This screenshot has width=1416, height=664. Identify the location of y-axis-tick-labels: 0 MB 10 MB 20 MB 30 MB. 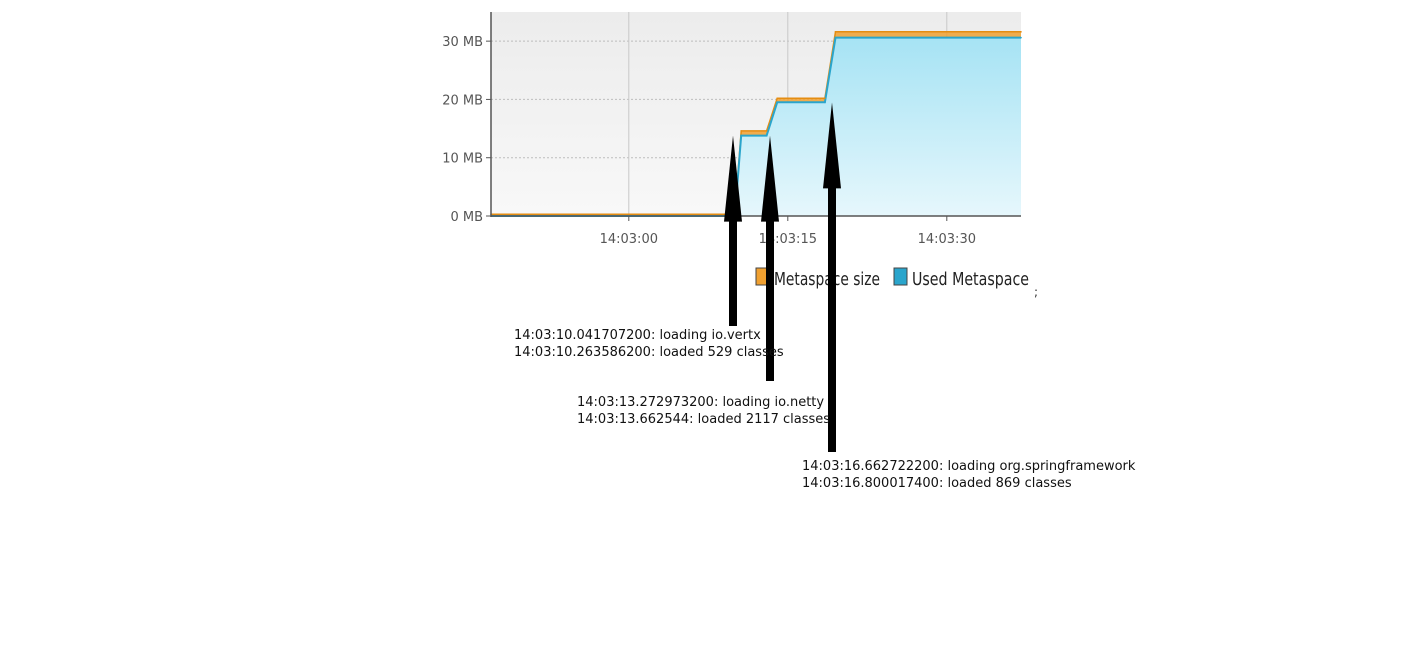
(462, 130).